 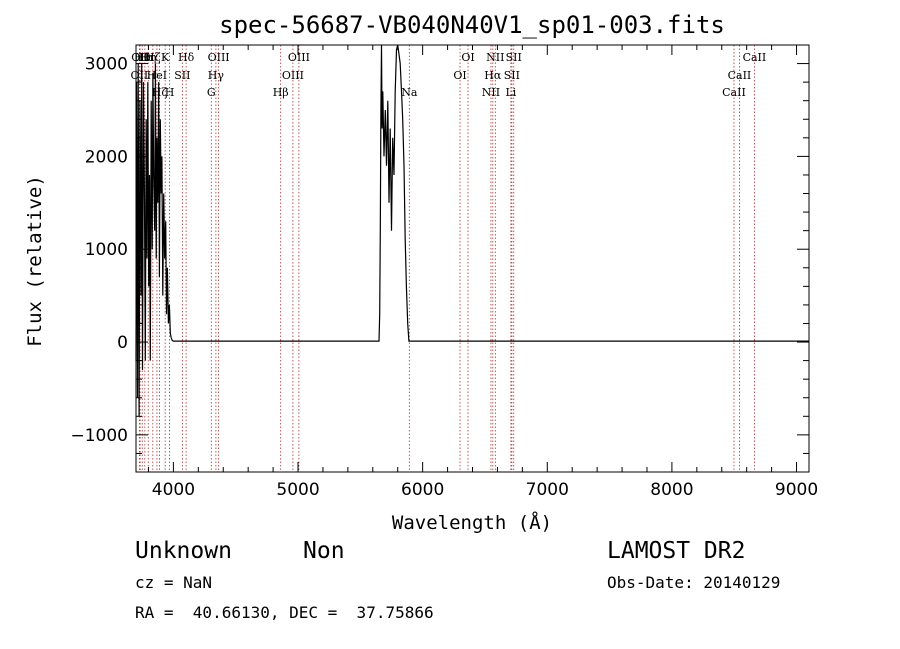 I want to click on spectral-line-label: HeI, so click(x=157, y=75).